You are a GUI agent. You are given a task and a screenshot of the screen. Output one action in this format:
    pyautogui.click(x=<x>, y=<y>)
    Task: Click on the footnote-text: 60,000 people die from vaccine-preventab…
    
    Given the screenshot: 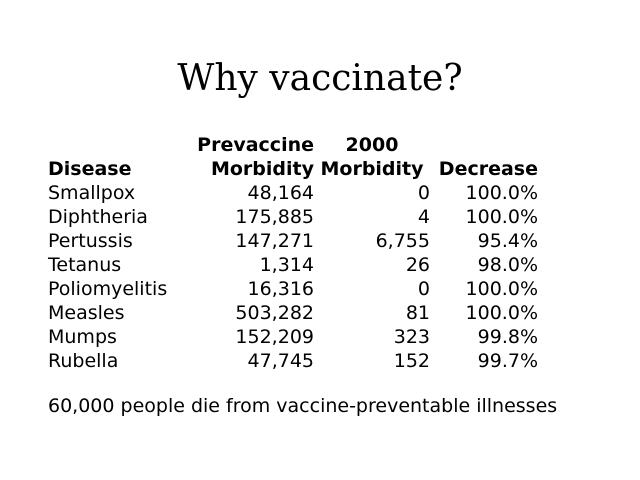 What is the action you would take?
    pyautogui.click(x=303, y=406)
    